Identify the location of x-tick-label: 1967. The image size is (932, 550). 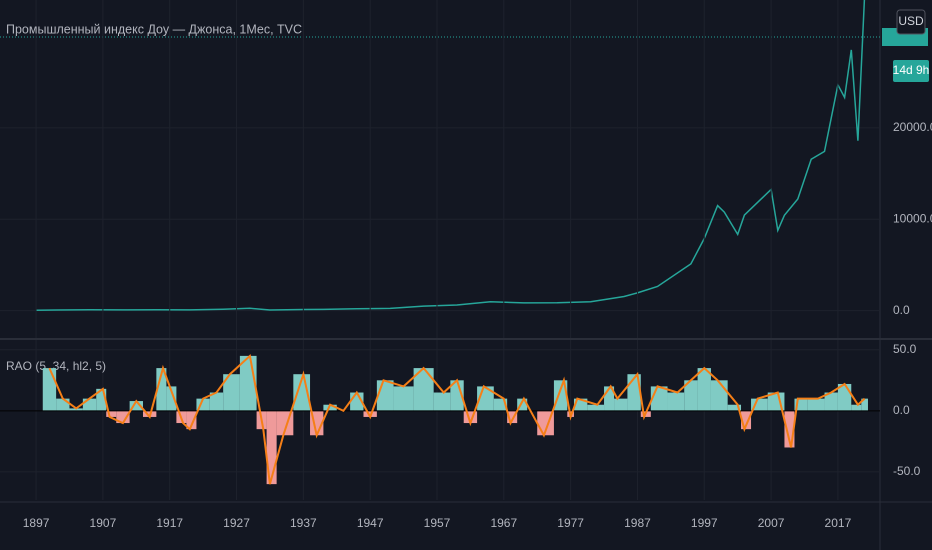
(503, 523).